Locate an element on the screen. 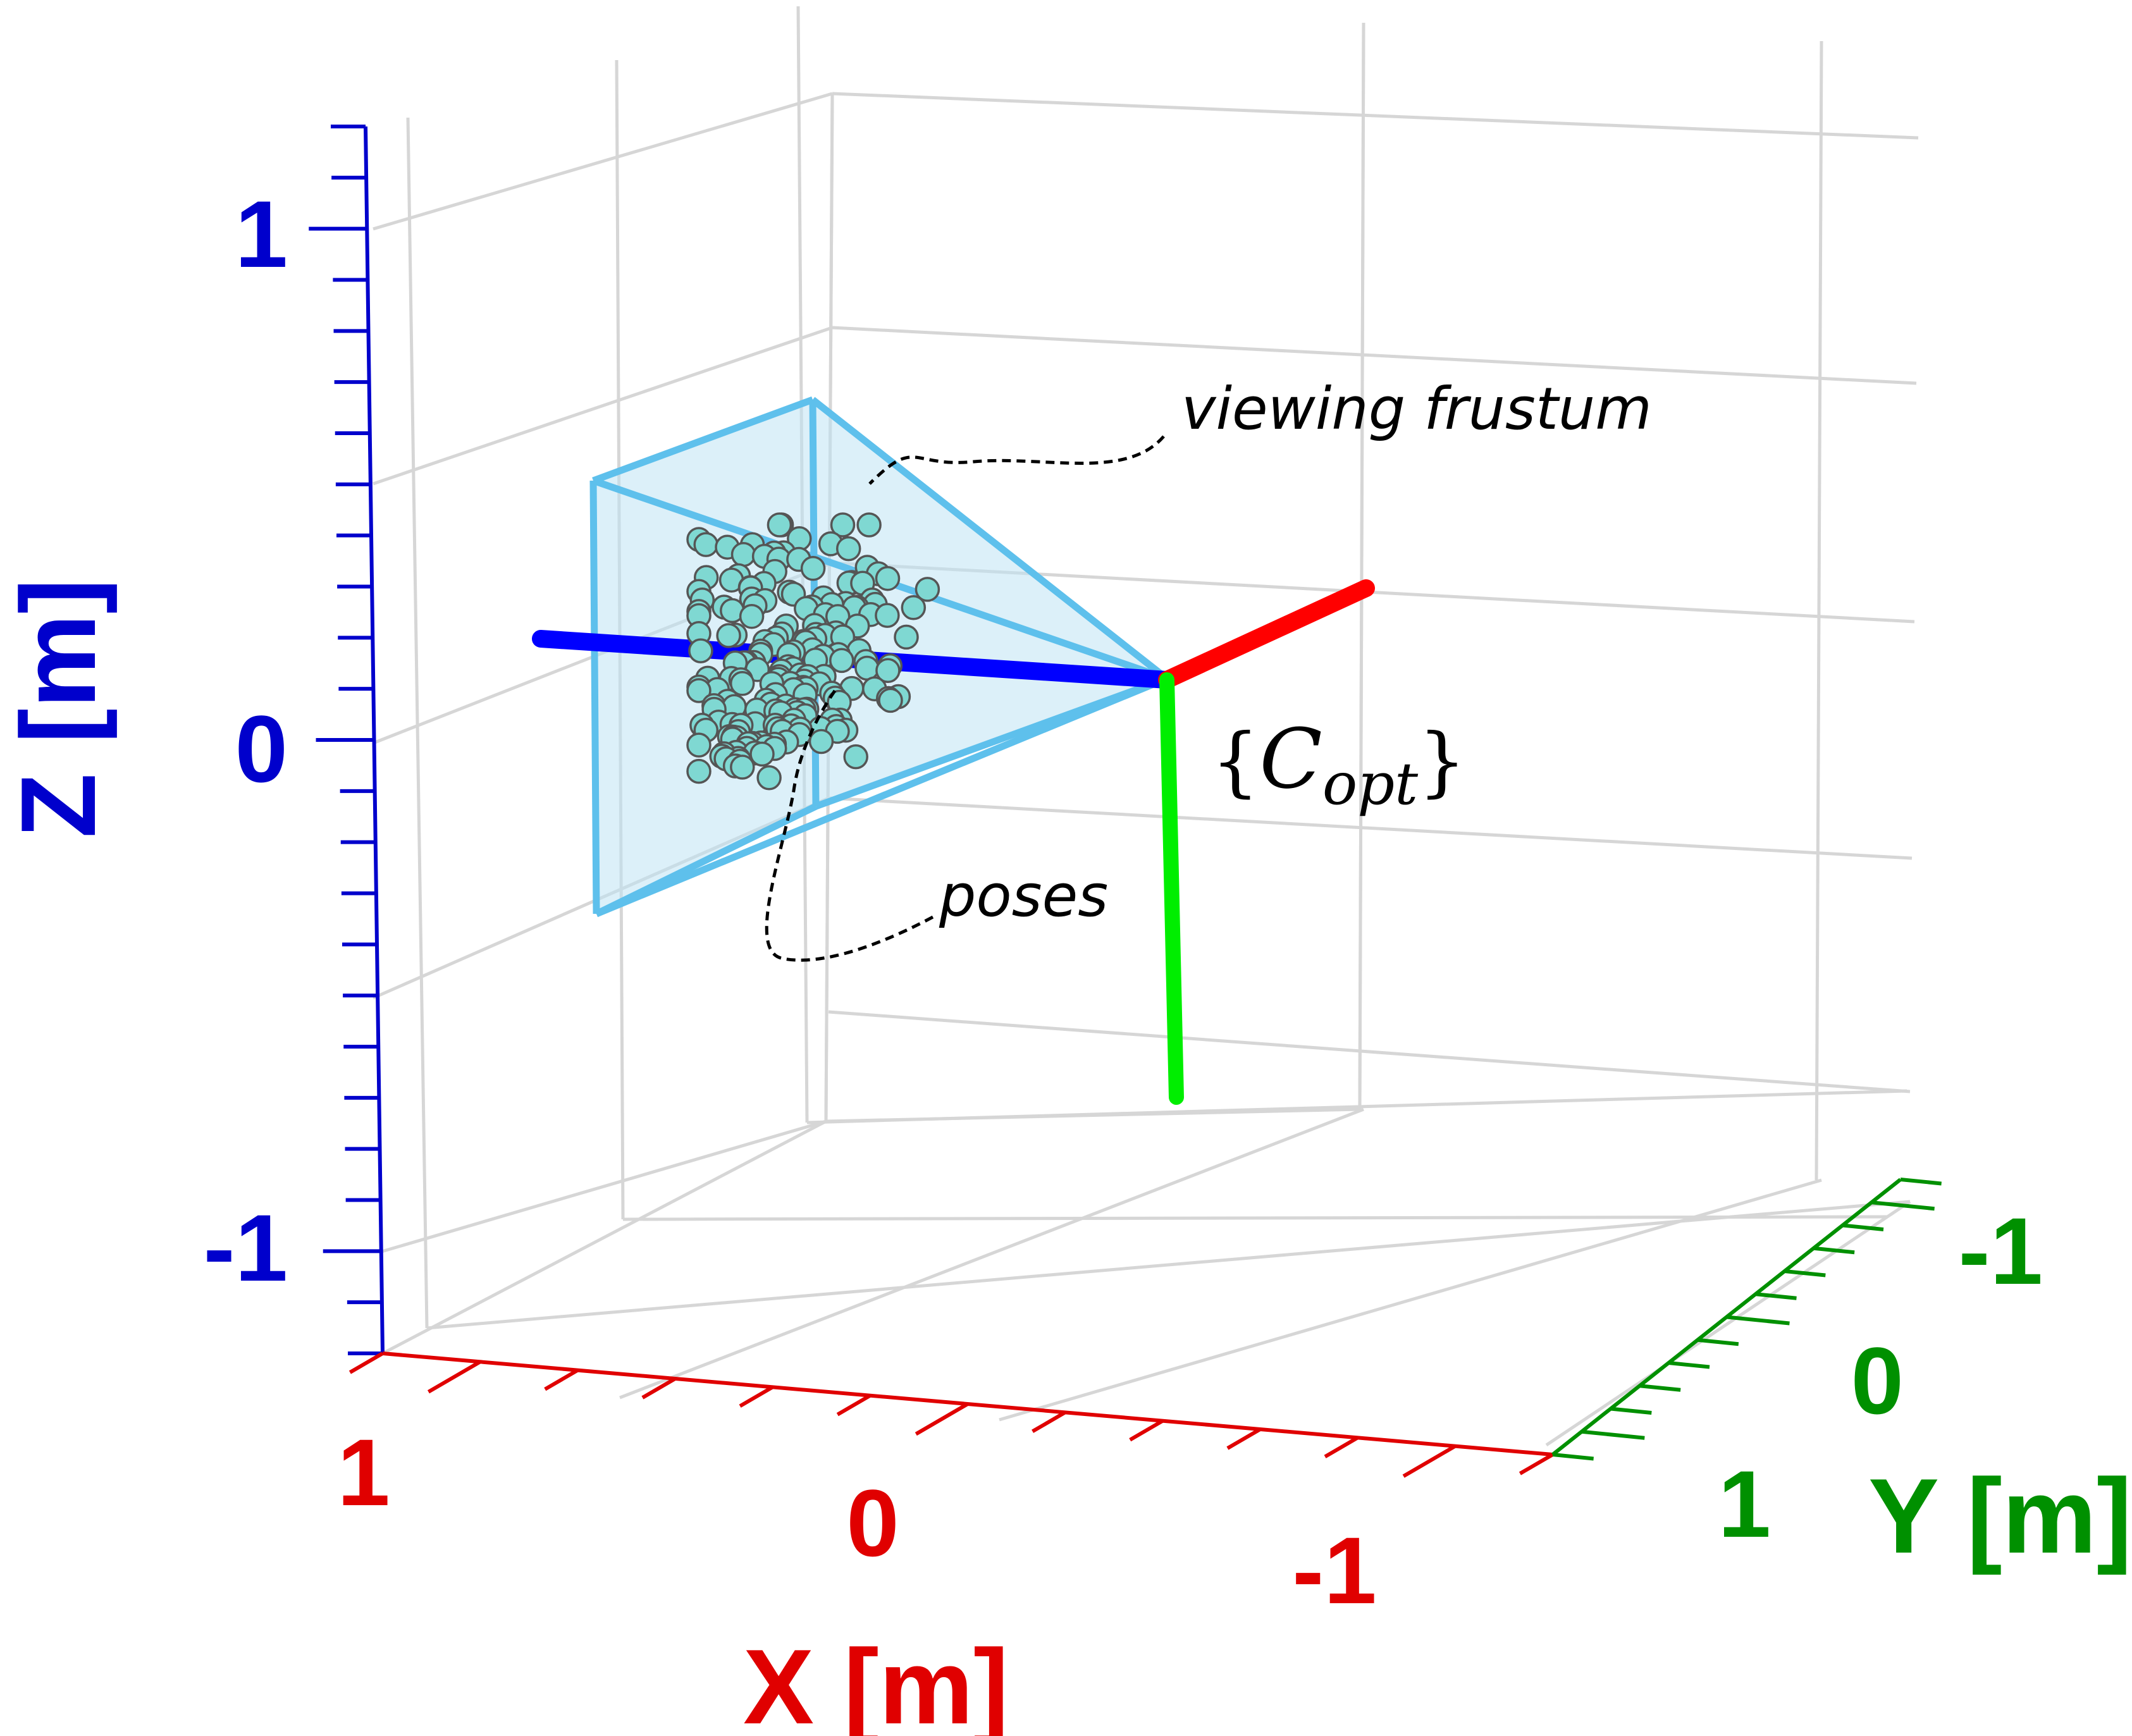  z-tick-label-3: -1 is located at coordinates (246, 1248).